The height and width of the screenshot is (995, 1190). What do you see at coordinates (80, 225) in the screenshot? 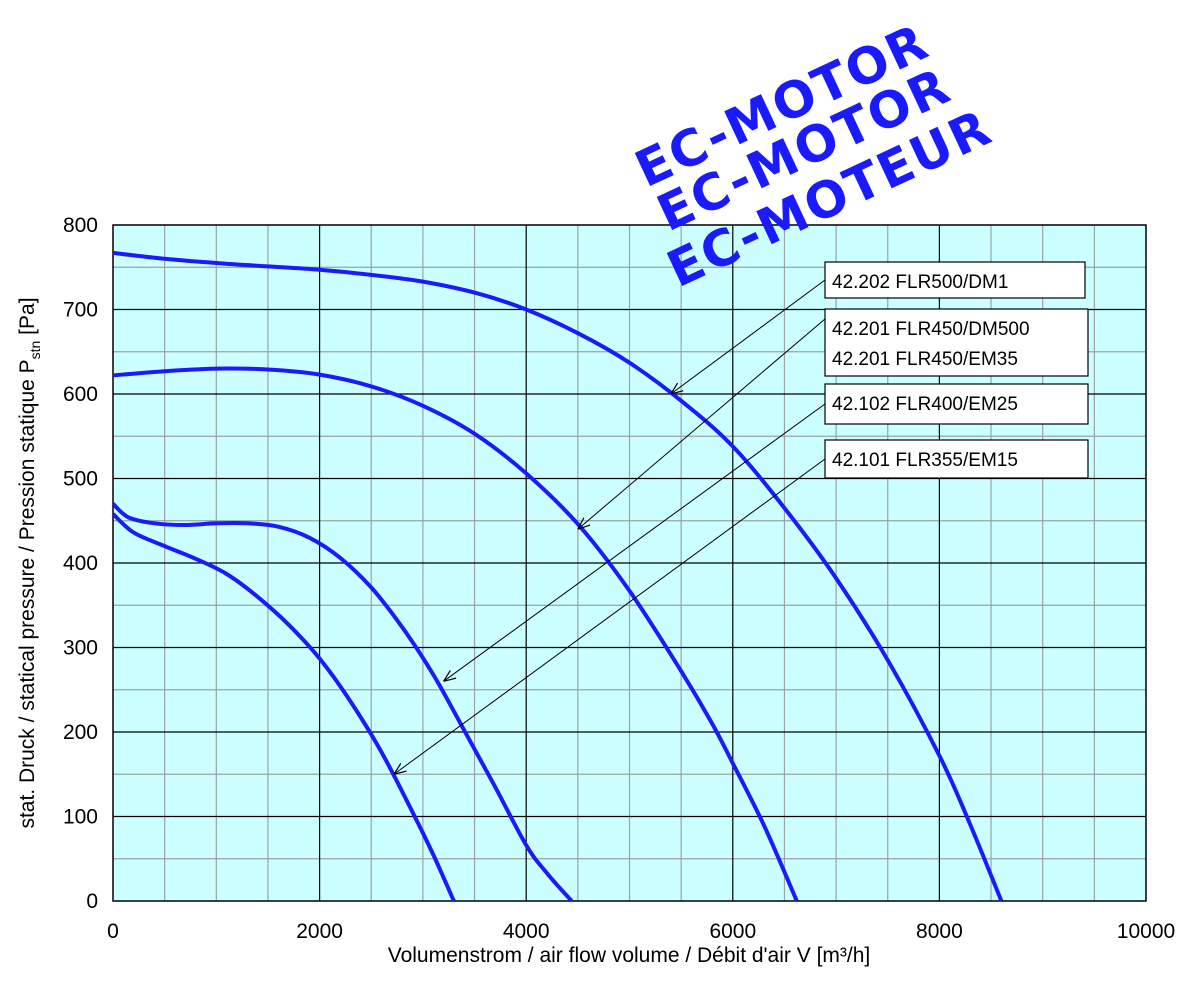
I see `y-tick-label: 800` at bounding box center [80, 225].